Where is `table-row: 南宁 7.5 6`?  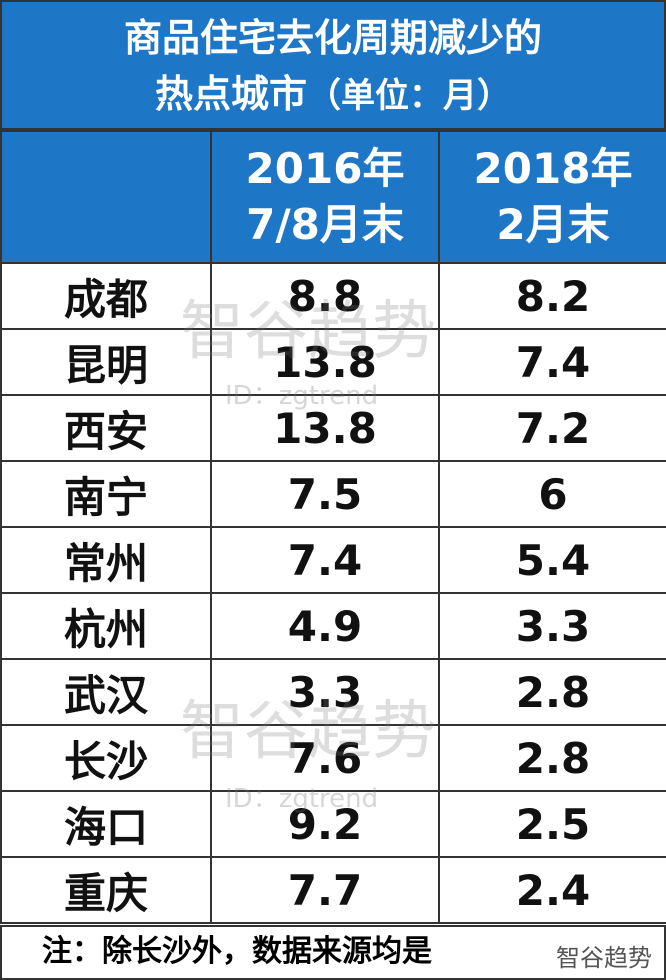
table-row: 南宁 7.5 6 is located at coordinates (333, 494).